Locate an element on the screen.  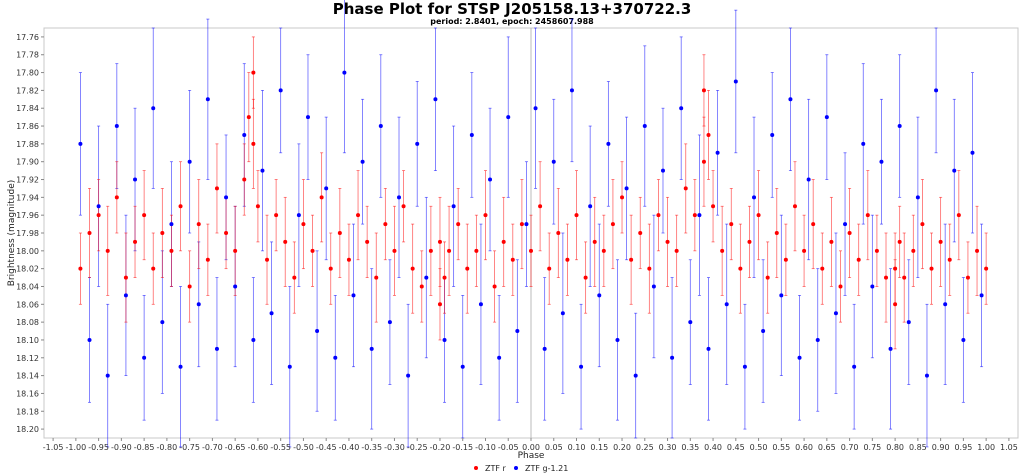
y-axis-label: Brightness (magnitude) is located at coordinates (12, 233).